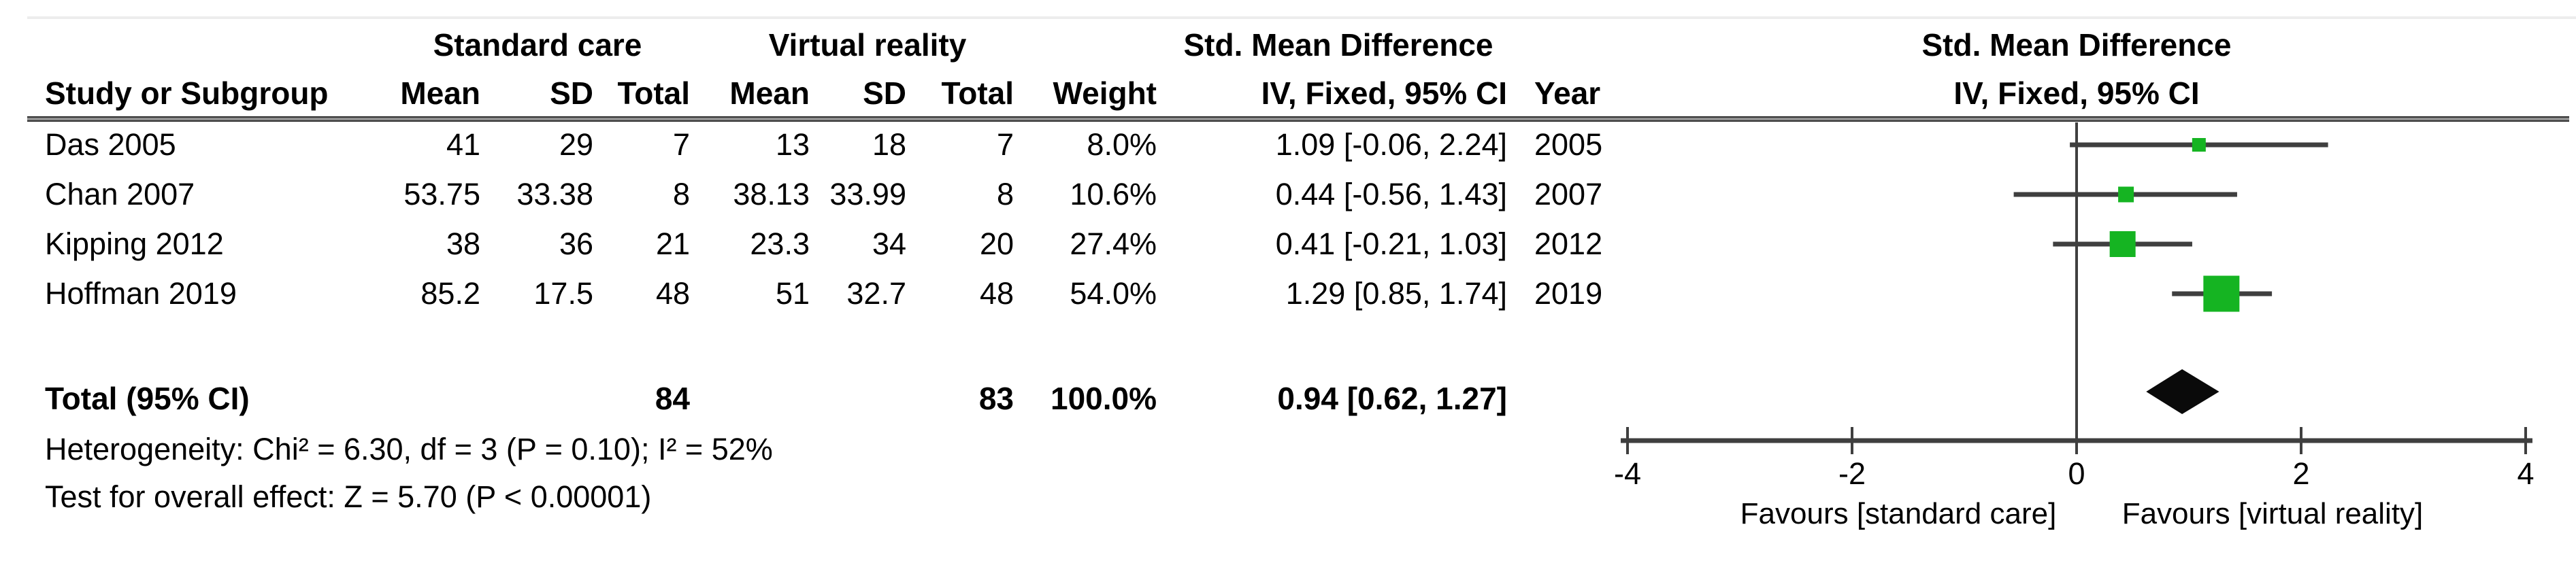 This screenshot has height=563, width=2576. Describe the element at coordinates (1852, 473) in the screenshot. I see `axis-tick-label: -2` at that location.